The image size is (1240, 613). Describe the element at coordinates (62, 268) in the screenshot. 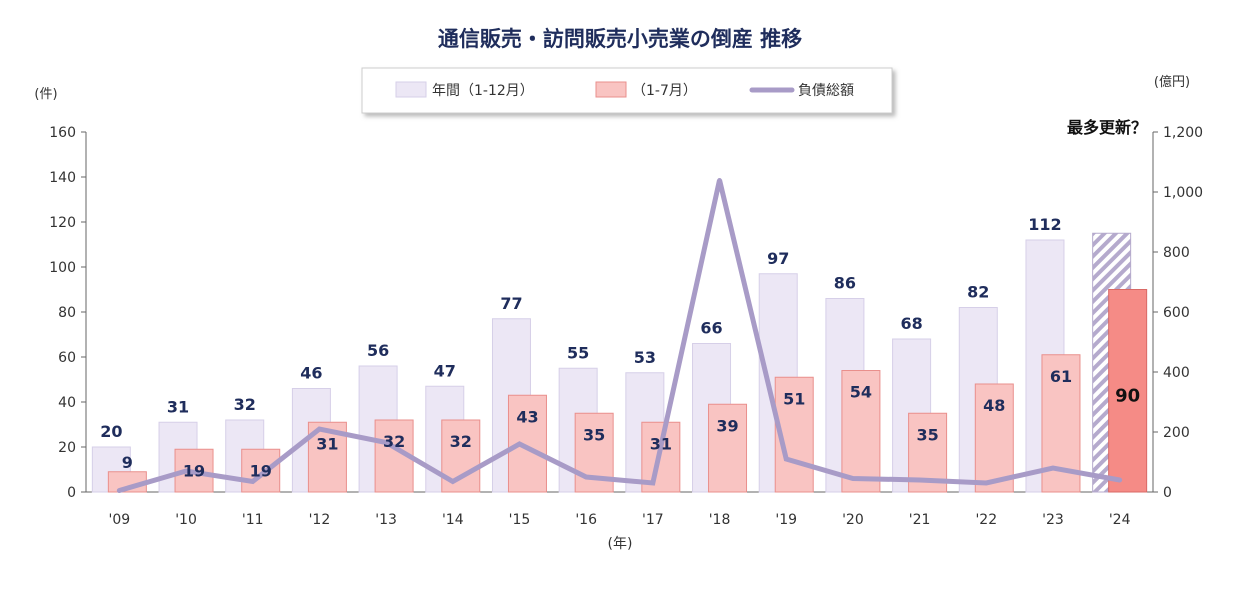

I see `left-axis-tick-label: 100` at that location.